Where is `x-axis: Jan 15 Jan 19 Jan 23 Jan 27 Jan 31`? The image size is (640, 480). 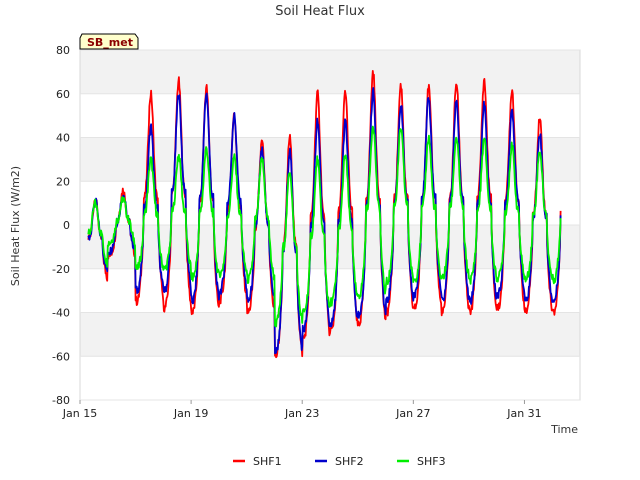 x-axis: Jan 15 Jan 19 Jan 23 Jan 27 Jan 31 is located at coordinates (302, 410).